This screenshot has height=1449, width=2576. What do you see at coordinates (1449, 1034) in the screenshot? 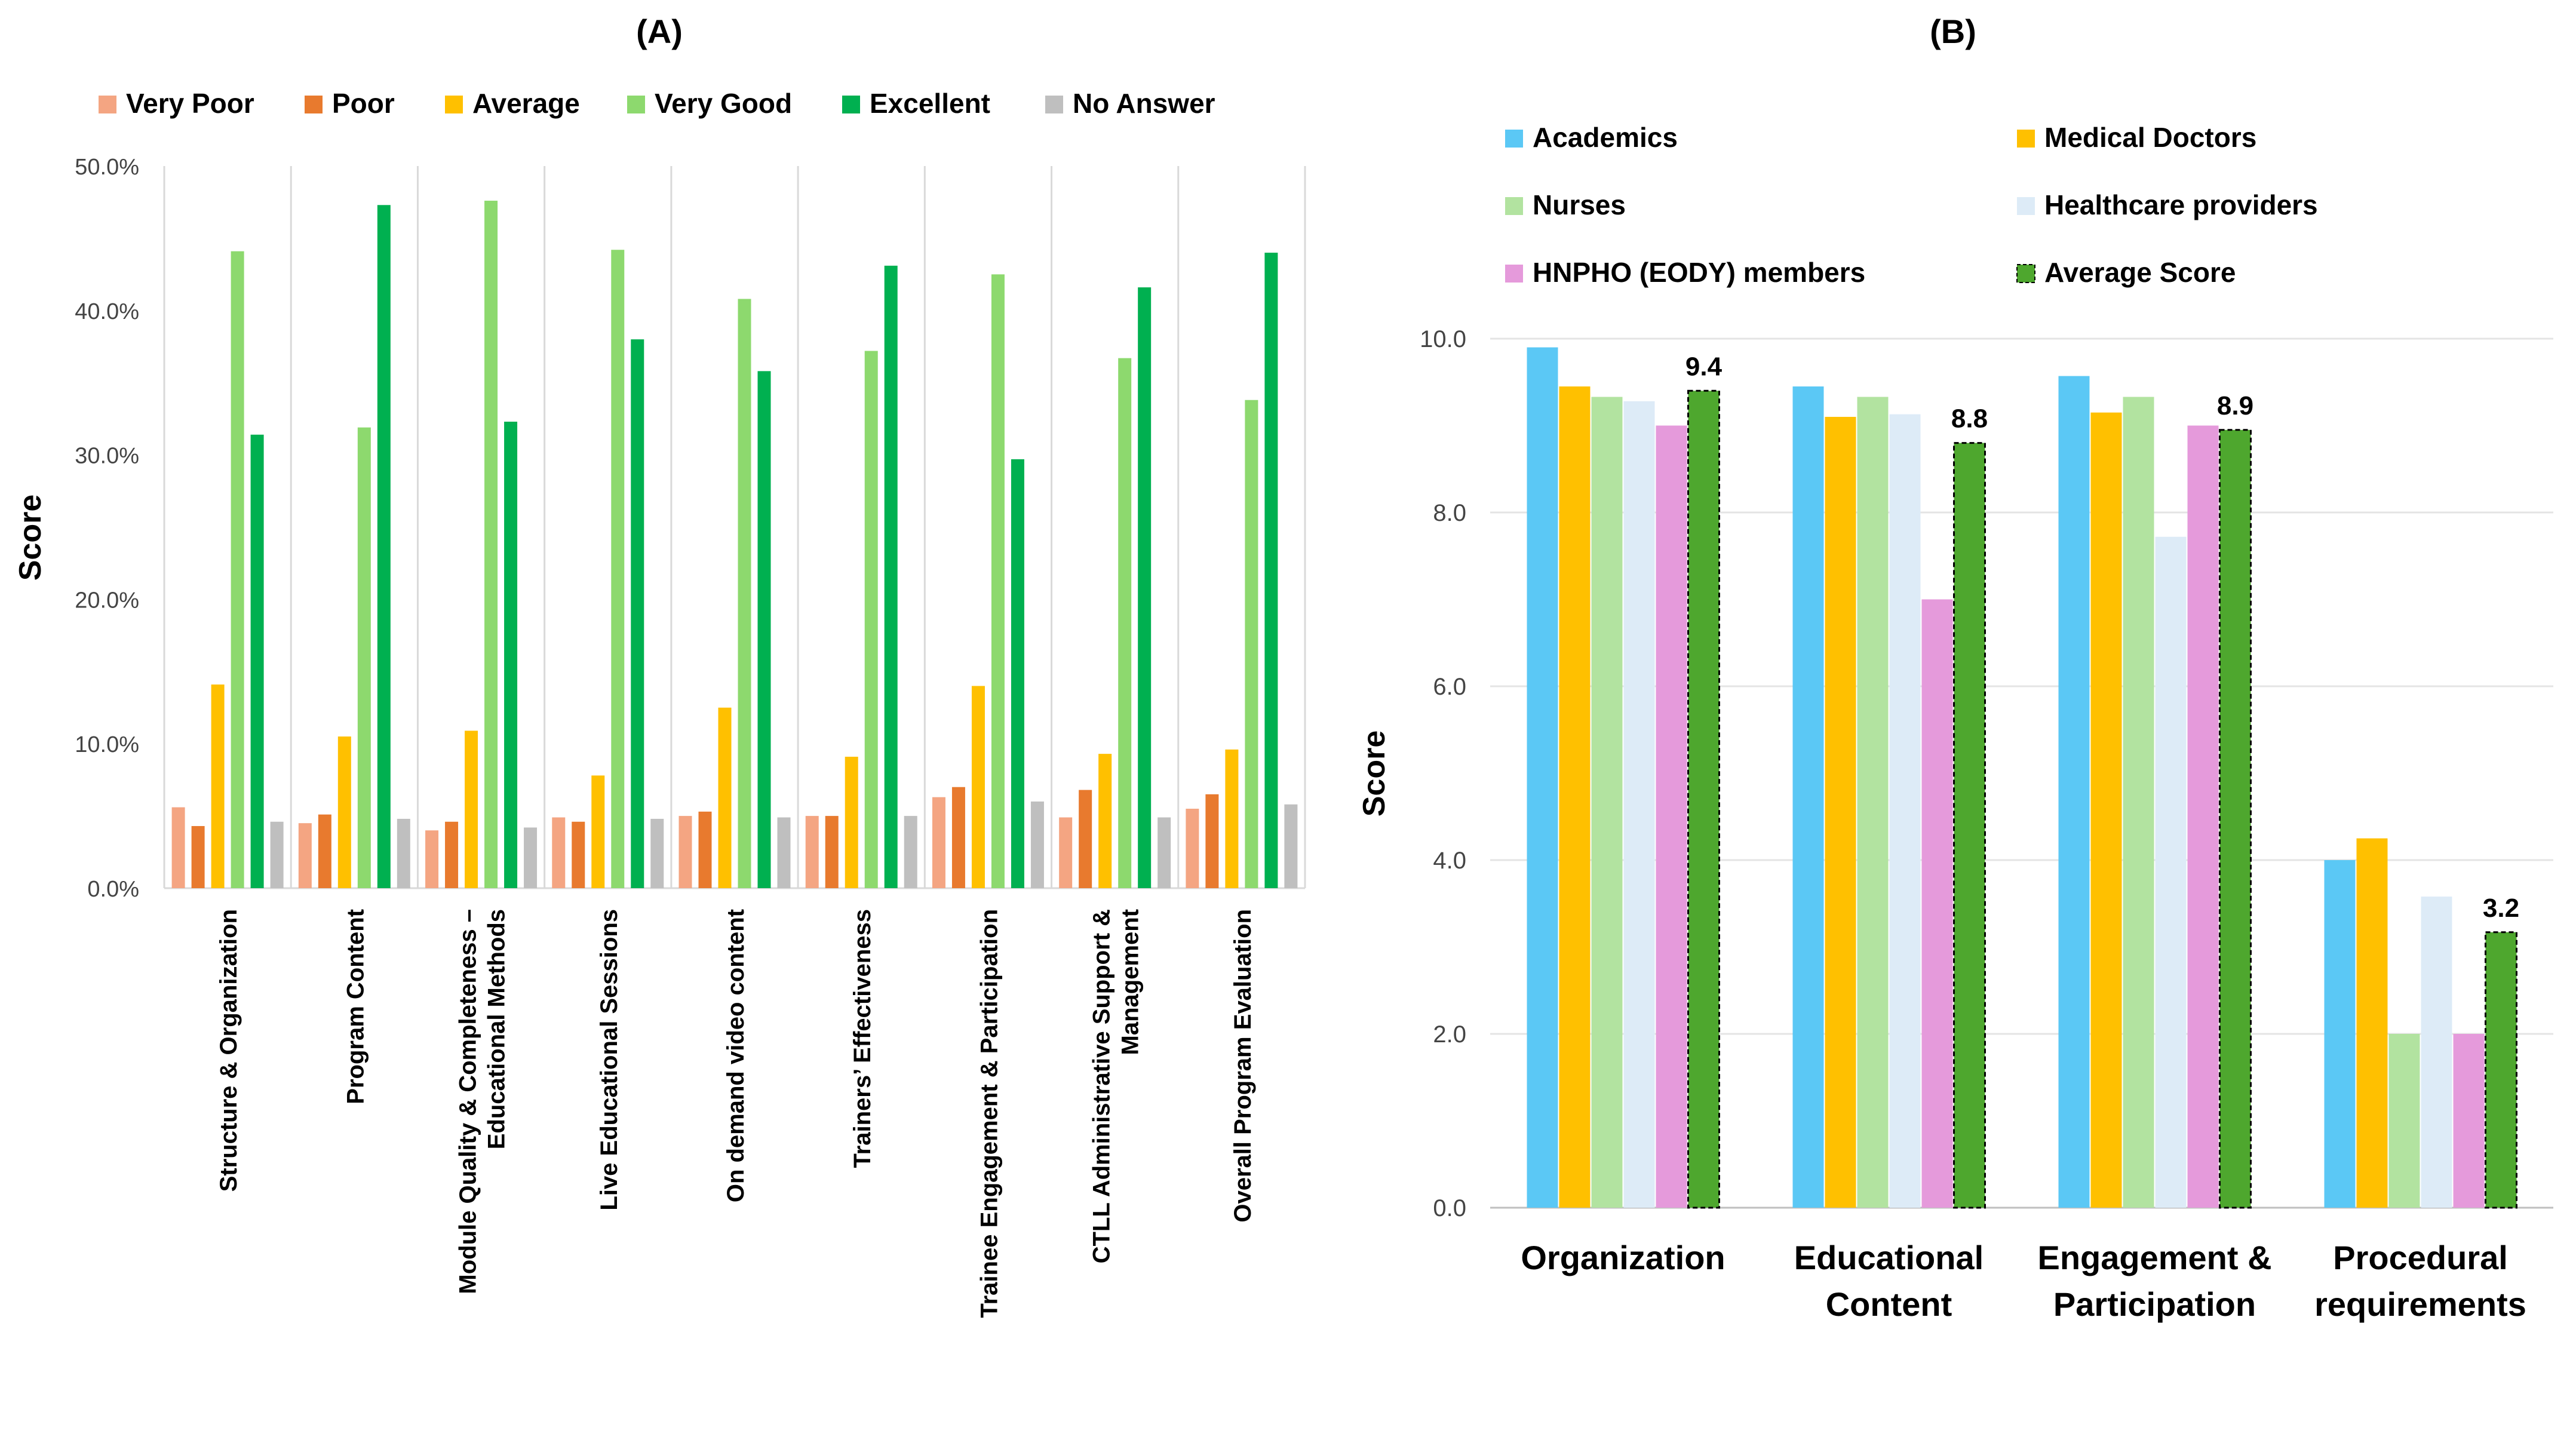
I see `y-tick-label: 2.0` at bounding box center [1449, 1034].